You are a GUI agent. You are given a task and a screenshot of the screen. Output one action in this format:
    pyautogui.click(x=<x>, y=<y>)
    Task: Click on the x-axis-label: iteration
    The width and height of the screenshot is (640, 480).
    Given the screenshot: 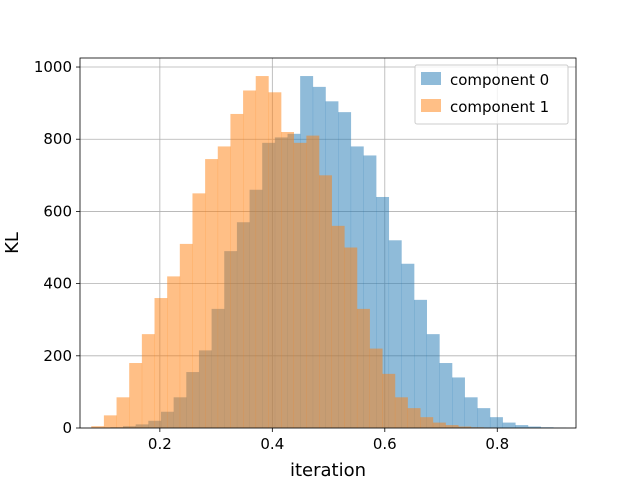 What is the action you would take?
    pyautogui.click(x=328, y=470)
    